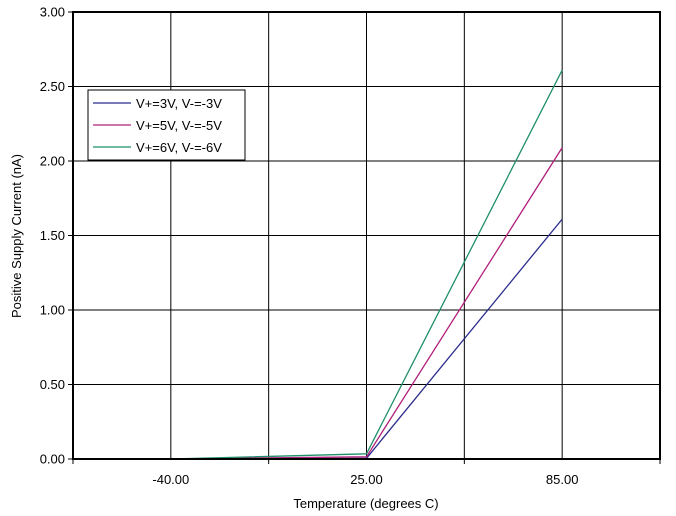  I want to click on y-tick-label: 0.50, so click(52, 384).